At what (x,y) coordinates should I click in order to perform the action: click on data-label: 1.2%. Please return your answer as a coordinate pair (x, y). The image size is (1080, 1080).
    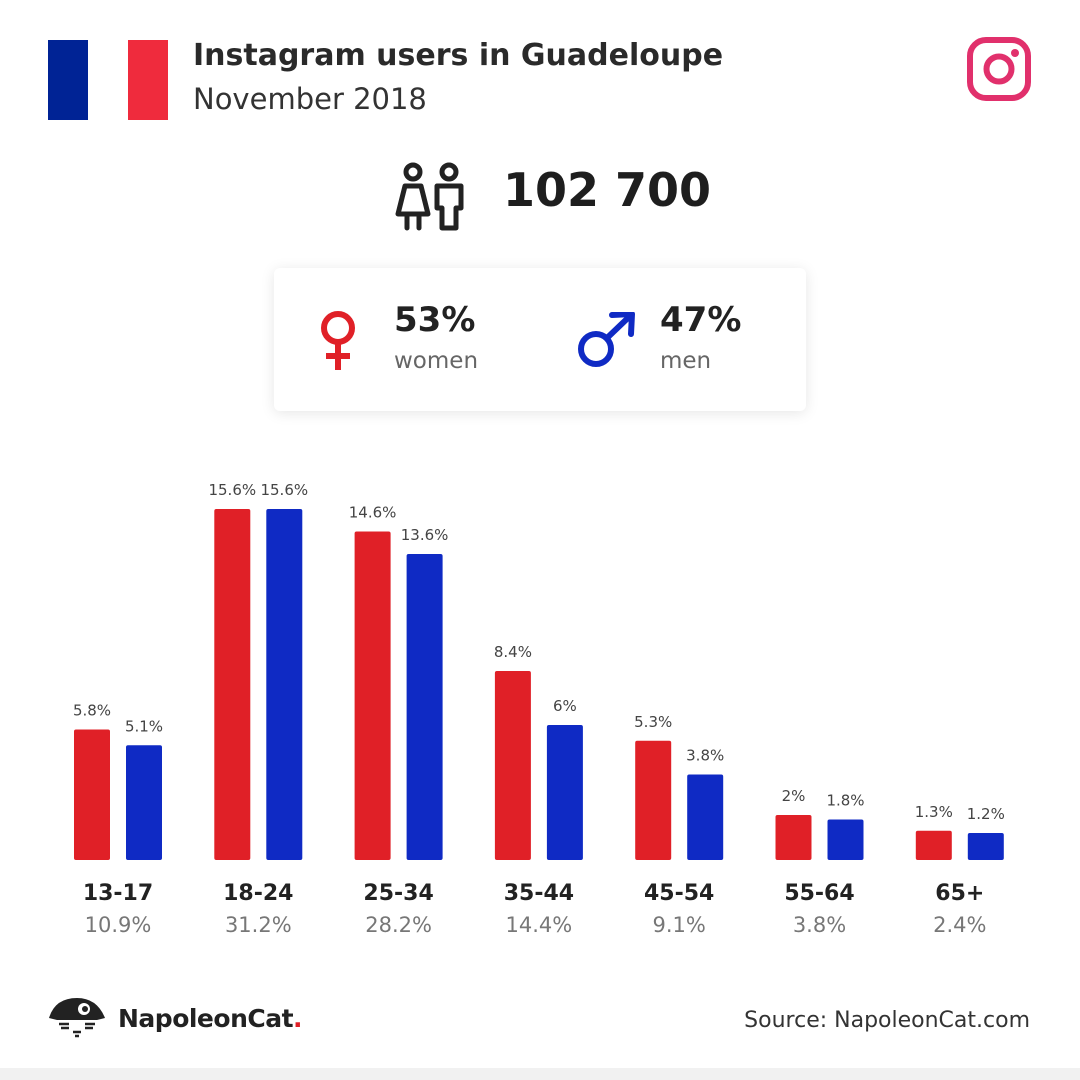
    Looking at the image, I should click on (986, 814).